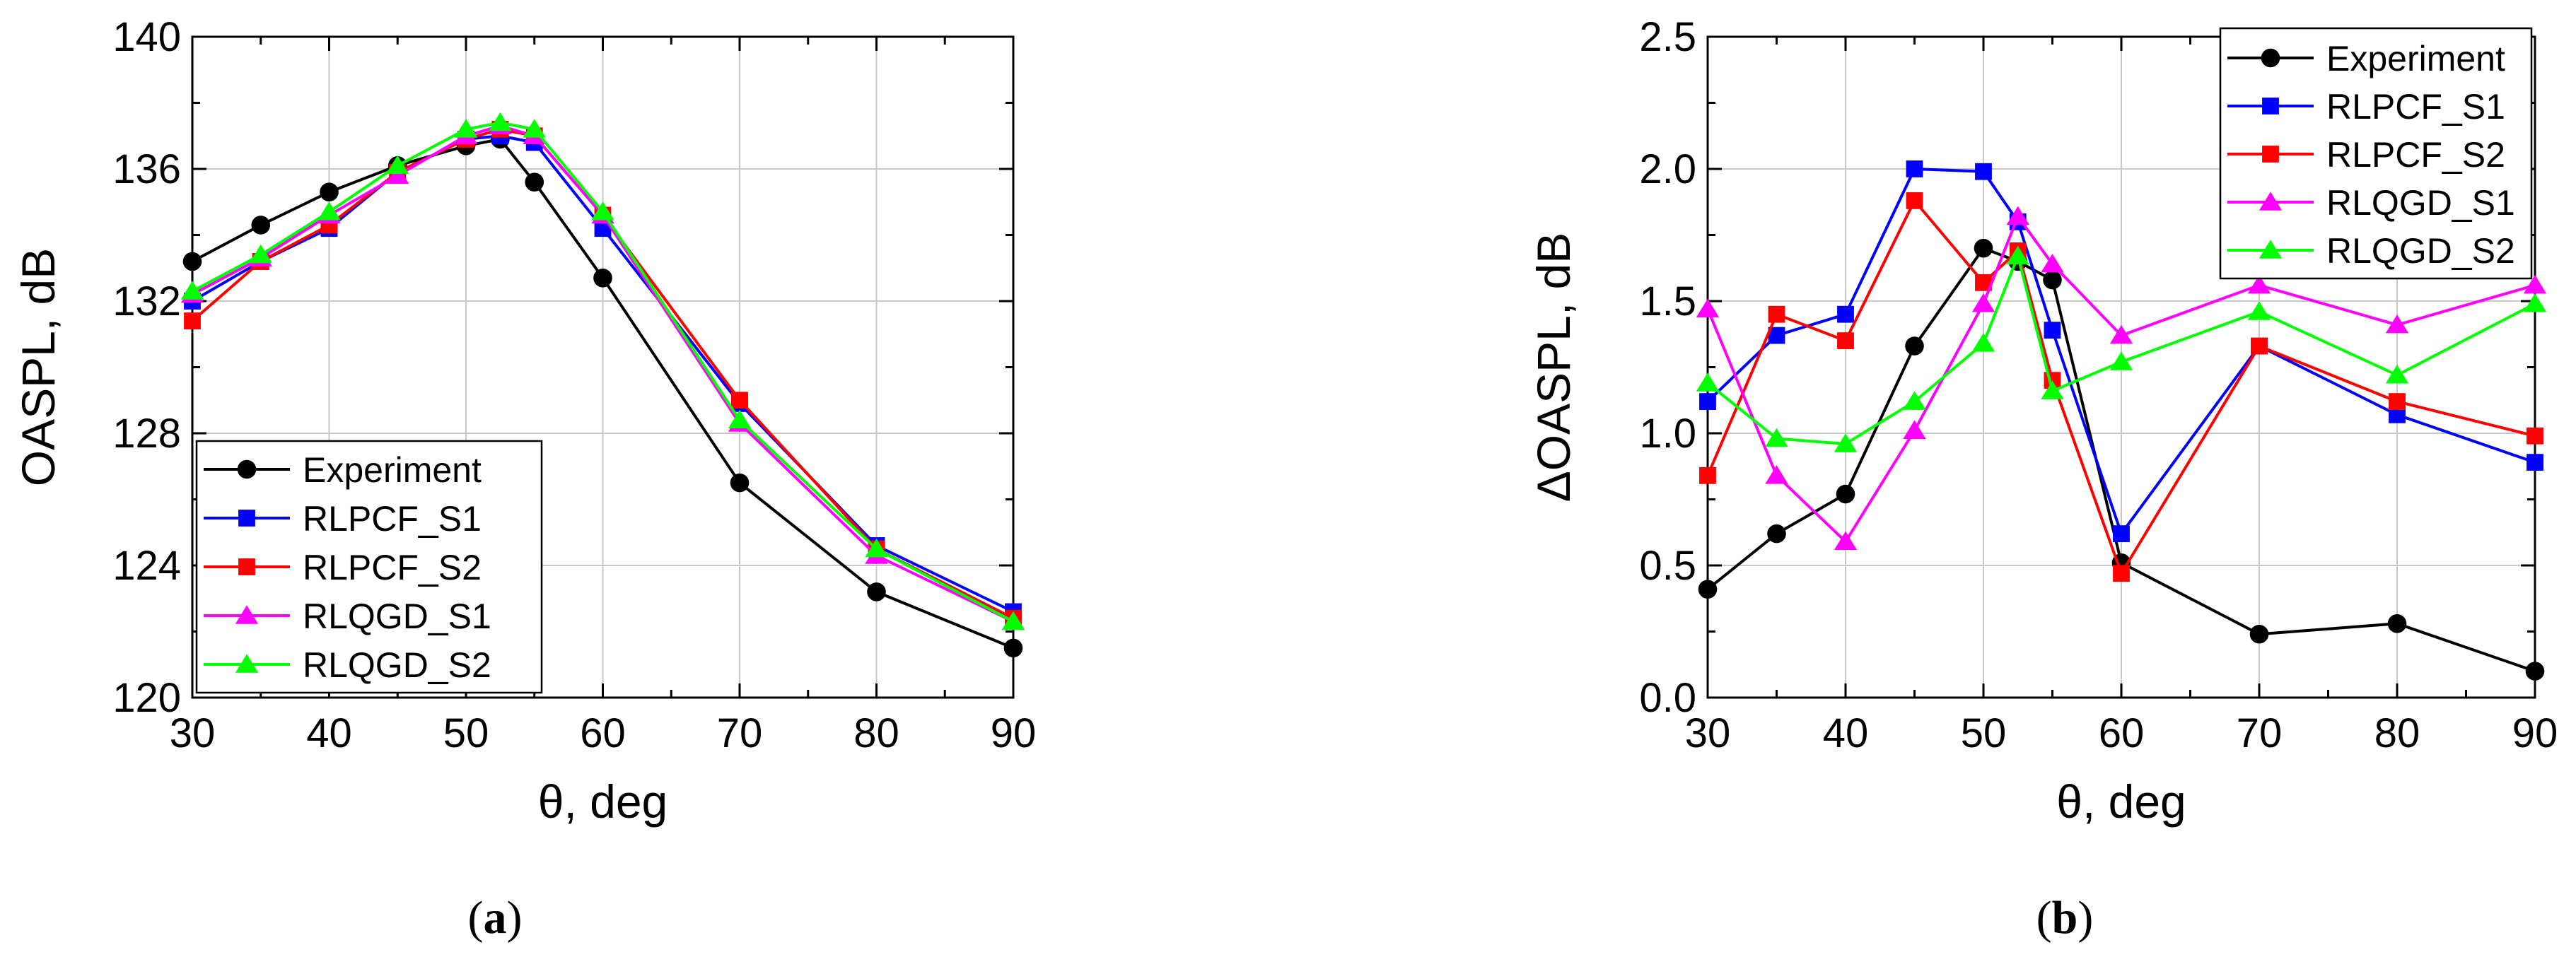 The width and height of the screenshot is (2576, 957). Describe the element at coordinates (1667, 698) in the screenshot. I see `chart-b-y-tick-label: 0.0` at that location.